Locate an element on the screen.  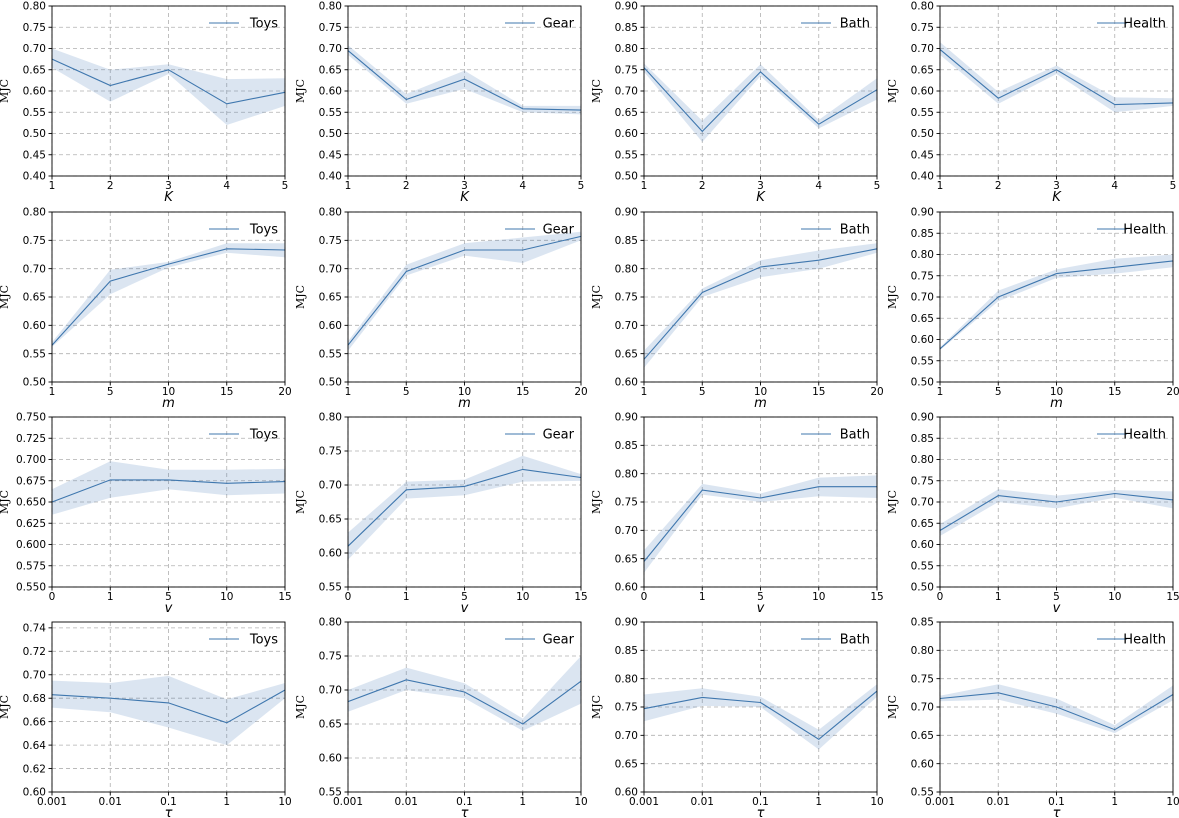
y-tick-label: 0.675 is located at coordinates (31, 481).